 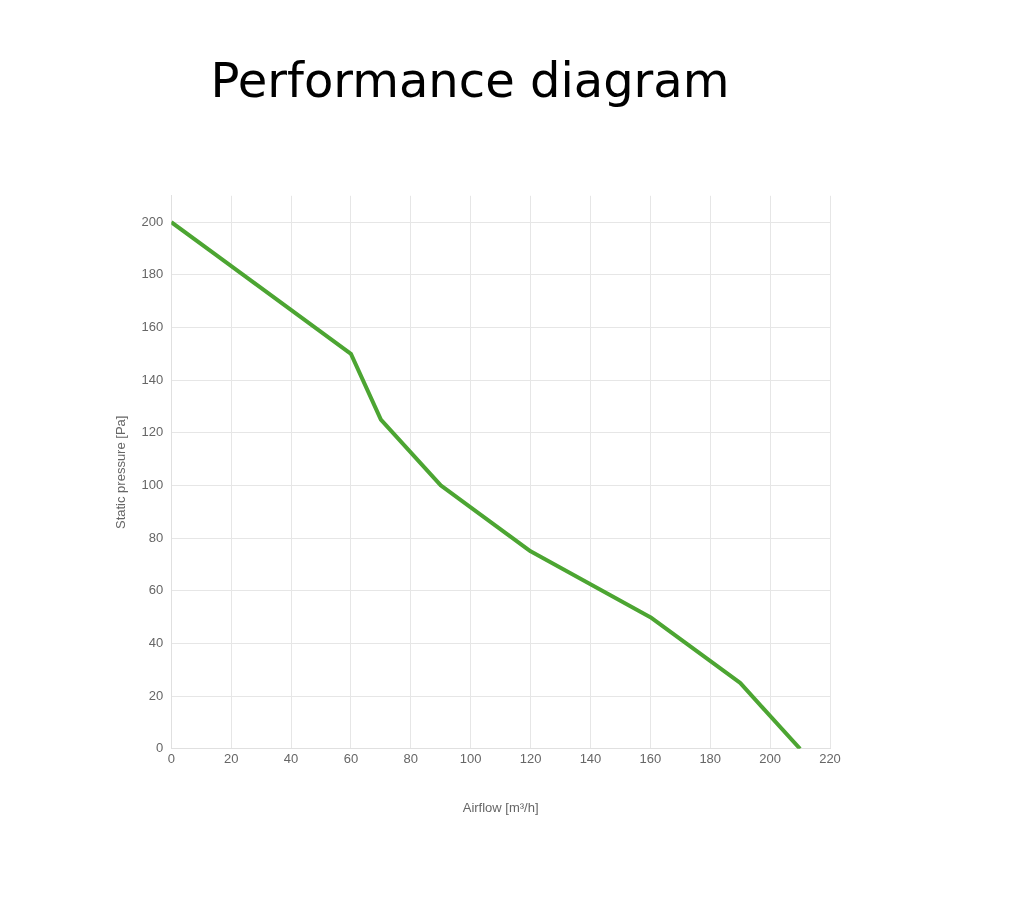 I want to click on y-tick-label: 0, so click(x=160, y=748).